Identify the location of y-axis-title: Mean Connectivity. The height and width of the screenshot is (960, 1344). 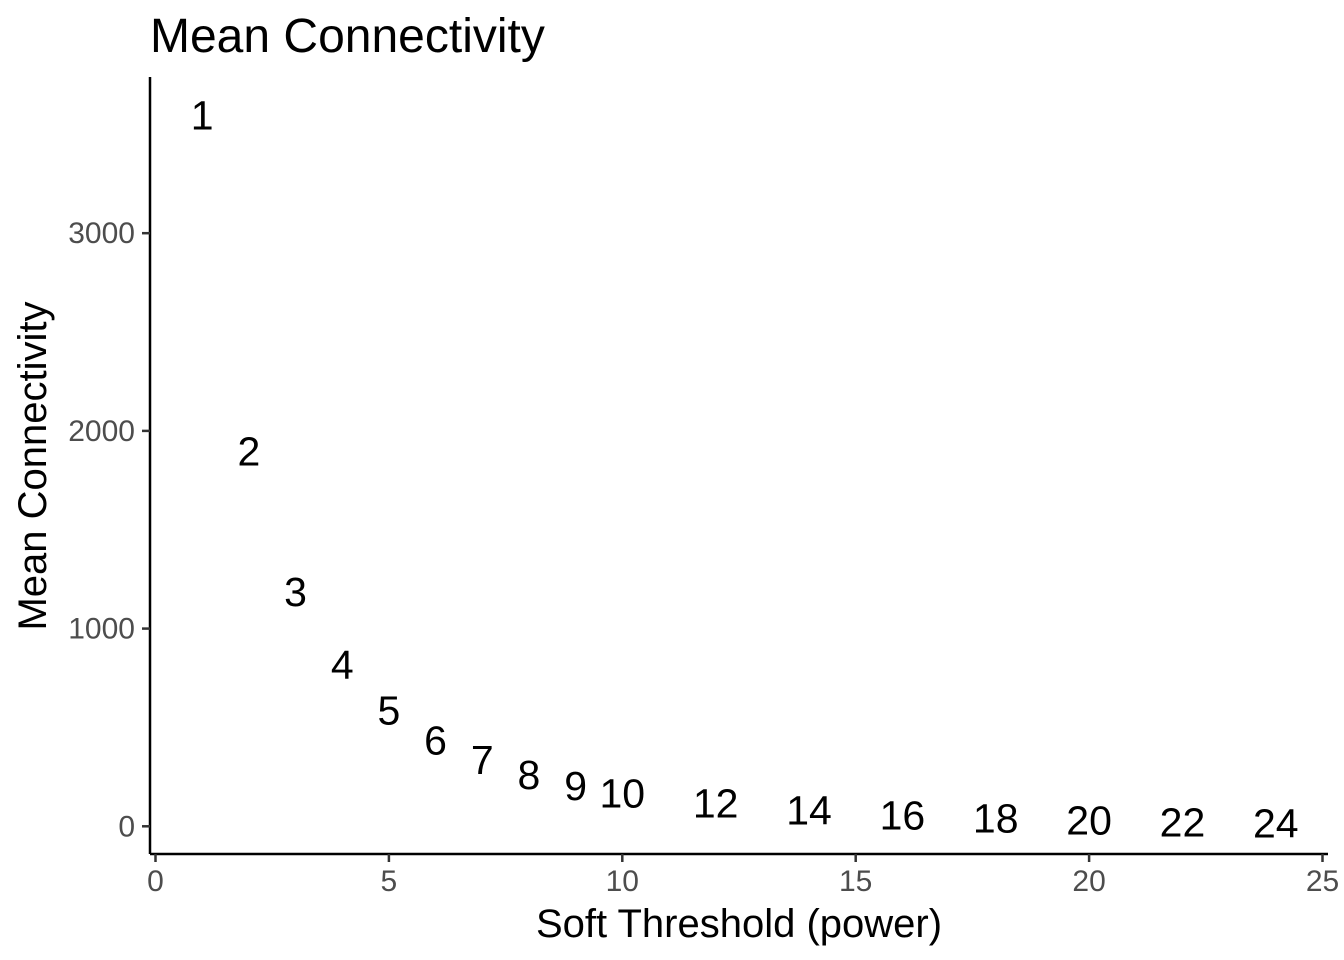
(33, 465).